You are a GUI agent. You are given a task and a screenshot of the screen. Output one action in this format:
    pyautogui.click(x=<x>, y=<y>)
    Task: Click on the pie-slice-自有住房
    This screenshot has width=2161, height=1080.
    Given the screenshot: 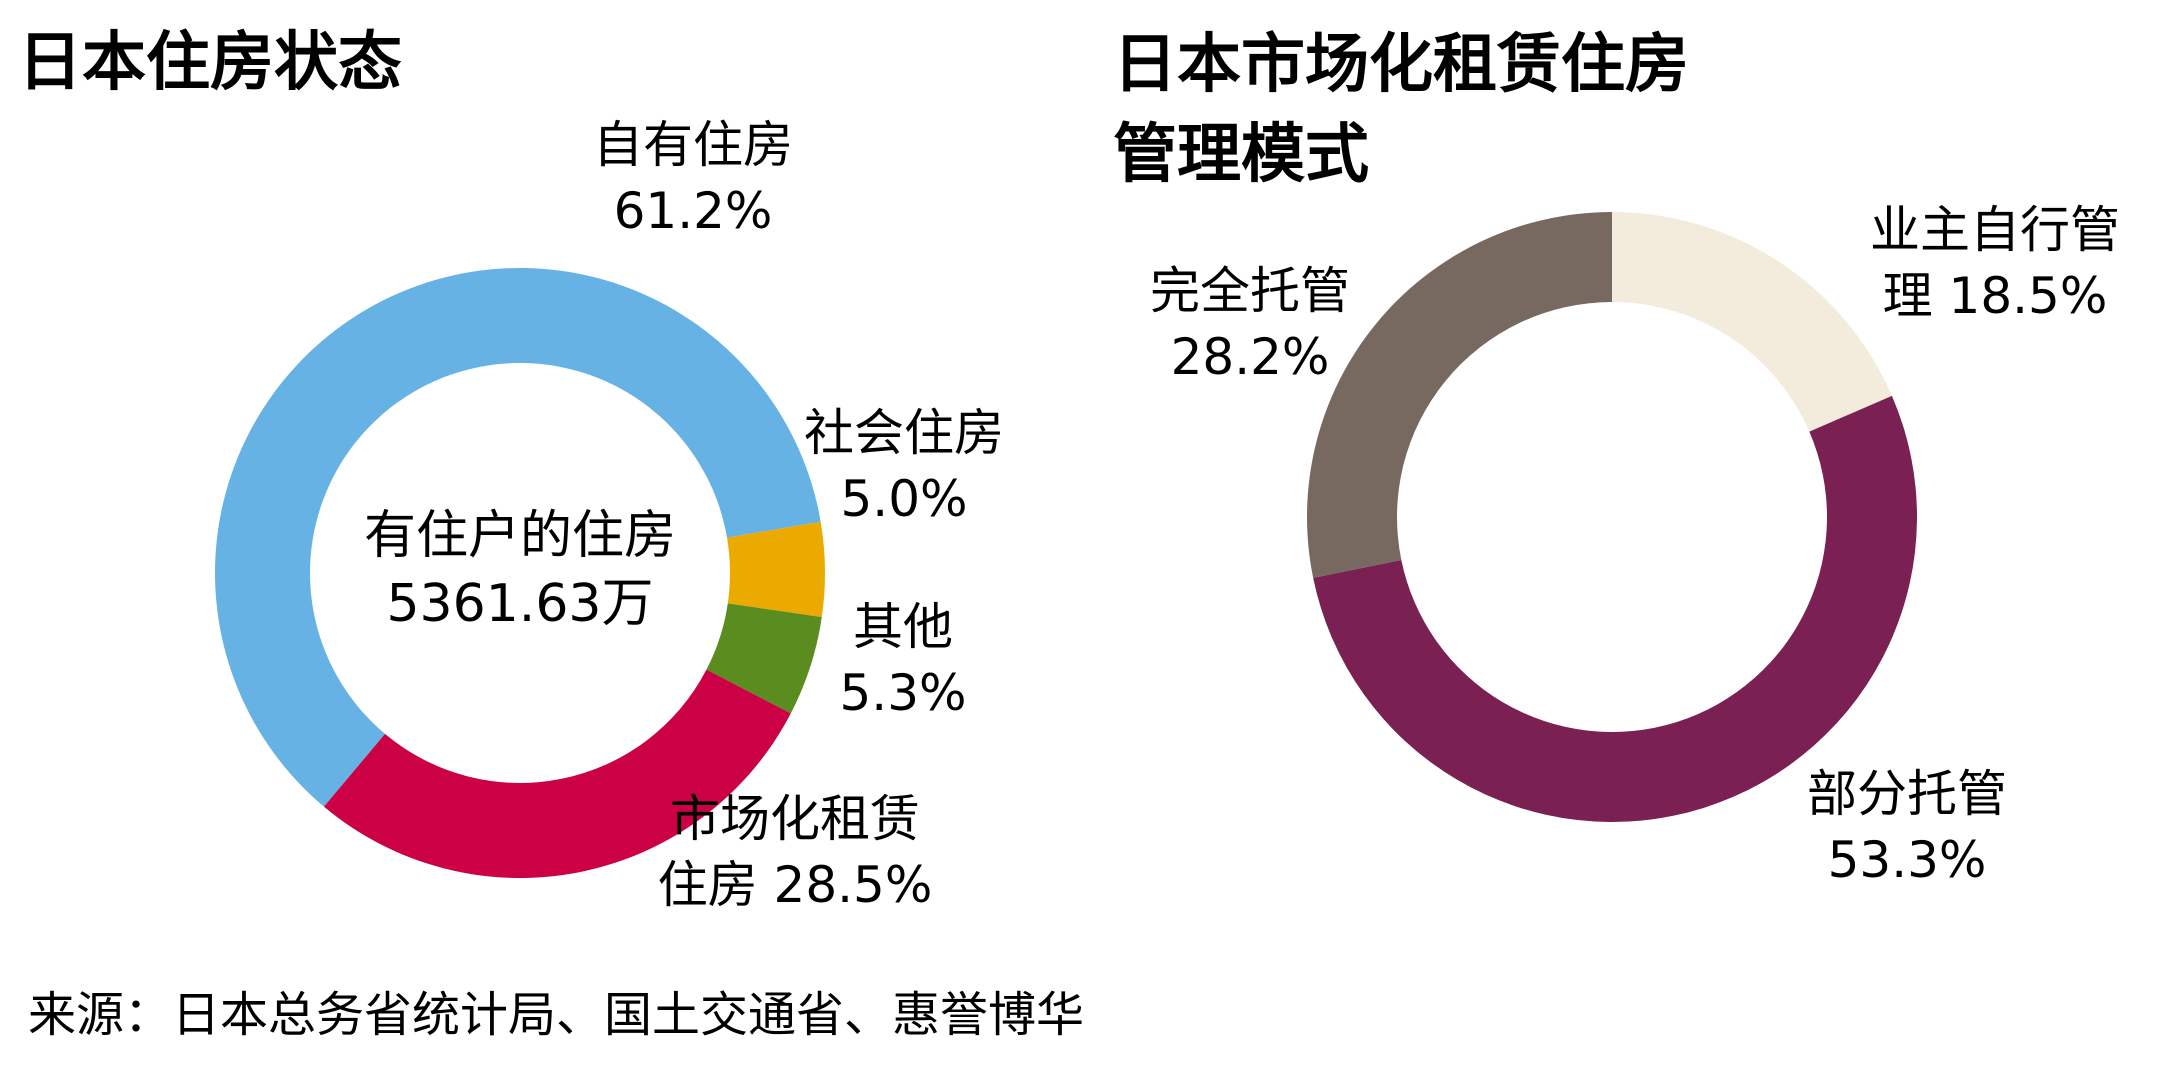 What is the action you would take?
    pyautogui.click(x=517, y=537)
    